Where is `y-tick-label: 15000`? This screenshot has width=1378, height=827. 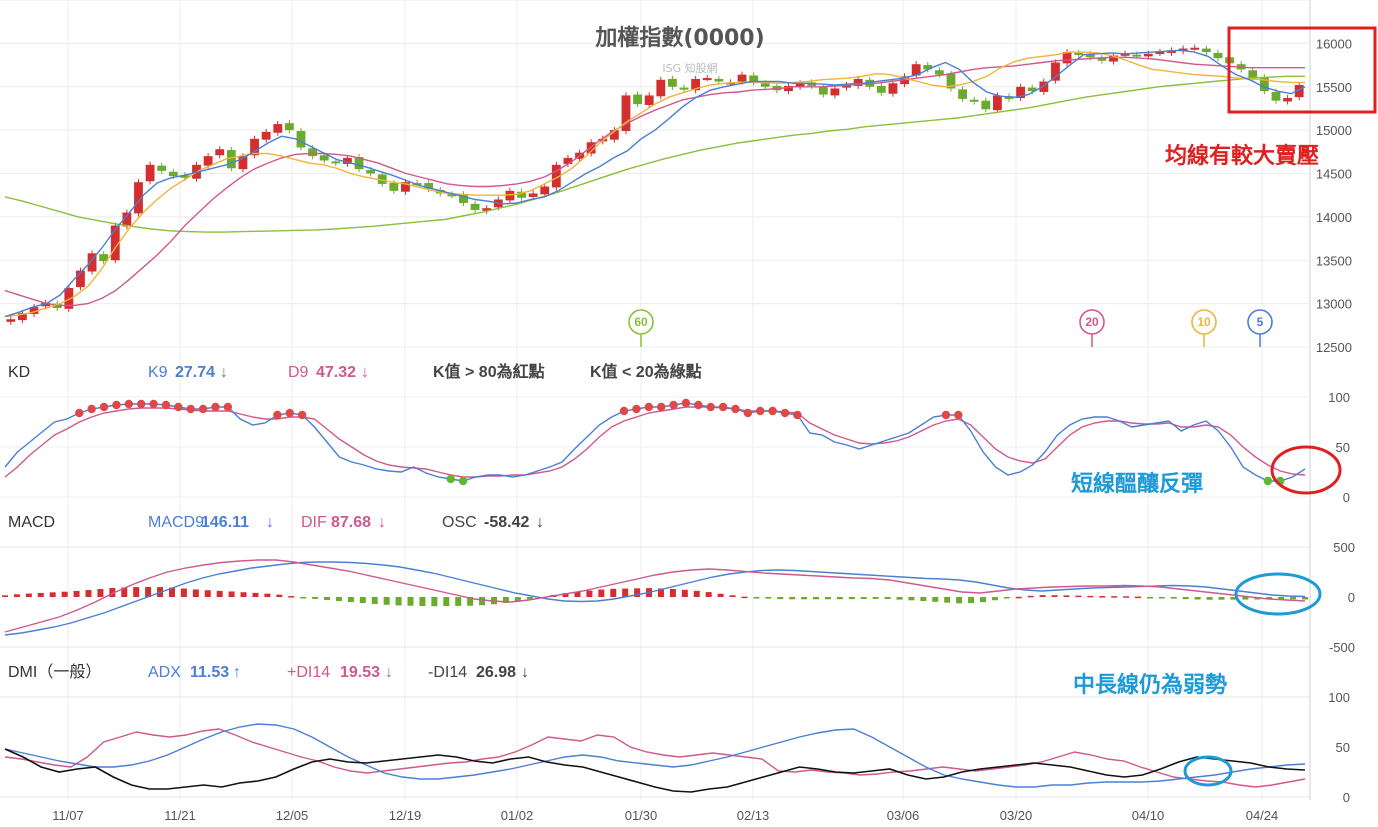
y-tick-label: 15000 is located at coordinates (1334, 130).